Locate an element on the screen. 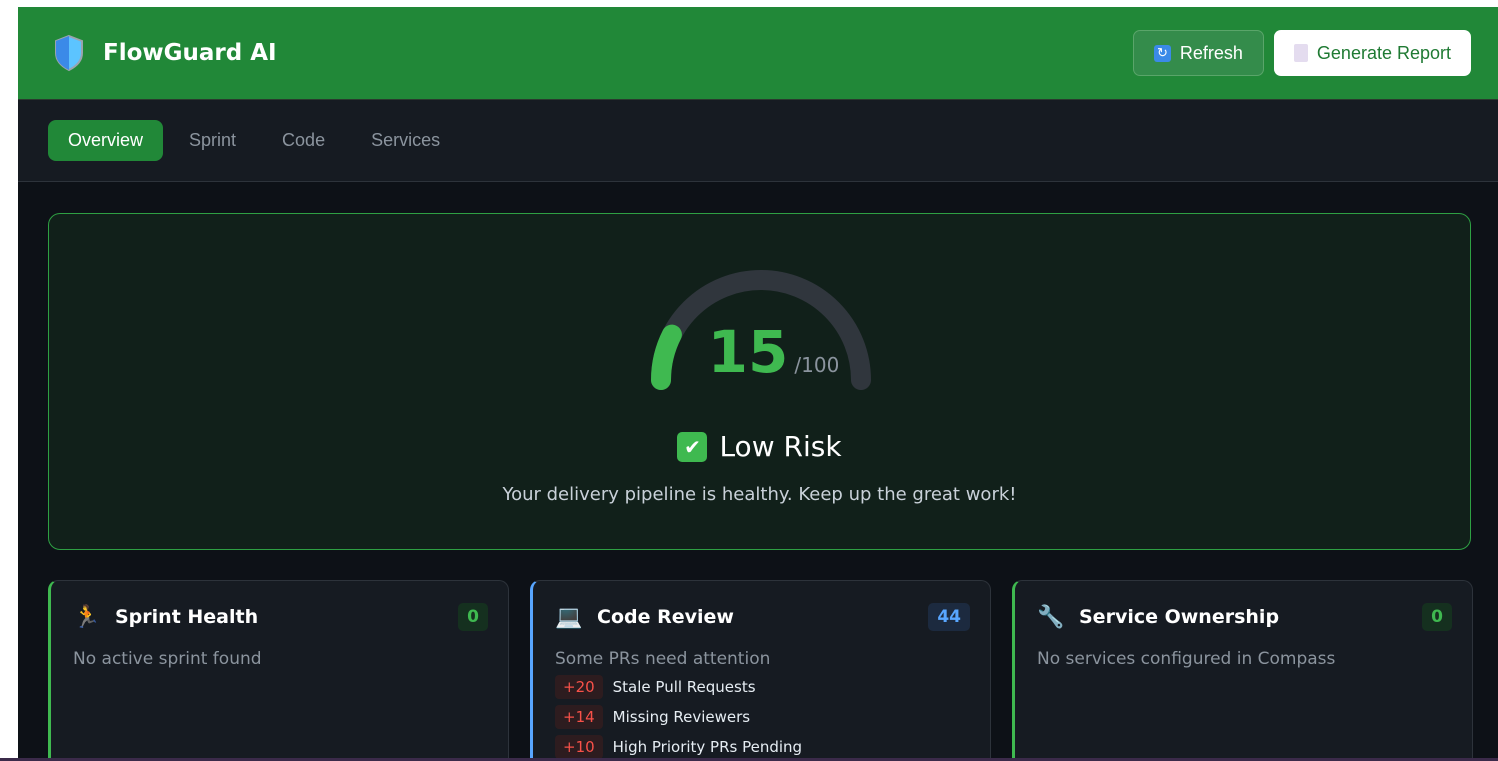 The height and width of the screenshot is (761, 1498). card-subtitle: Some PRs need attention is located at coordinates (663, 659).